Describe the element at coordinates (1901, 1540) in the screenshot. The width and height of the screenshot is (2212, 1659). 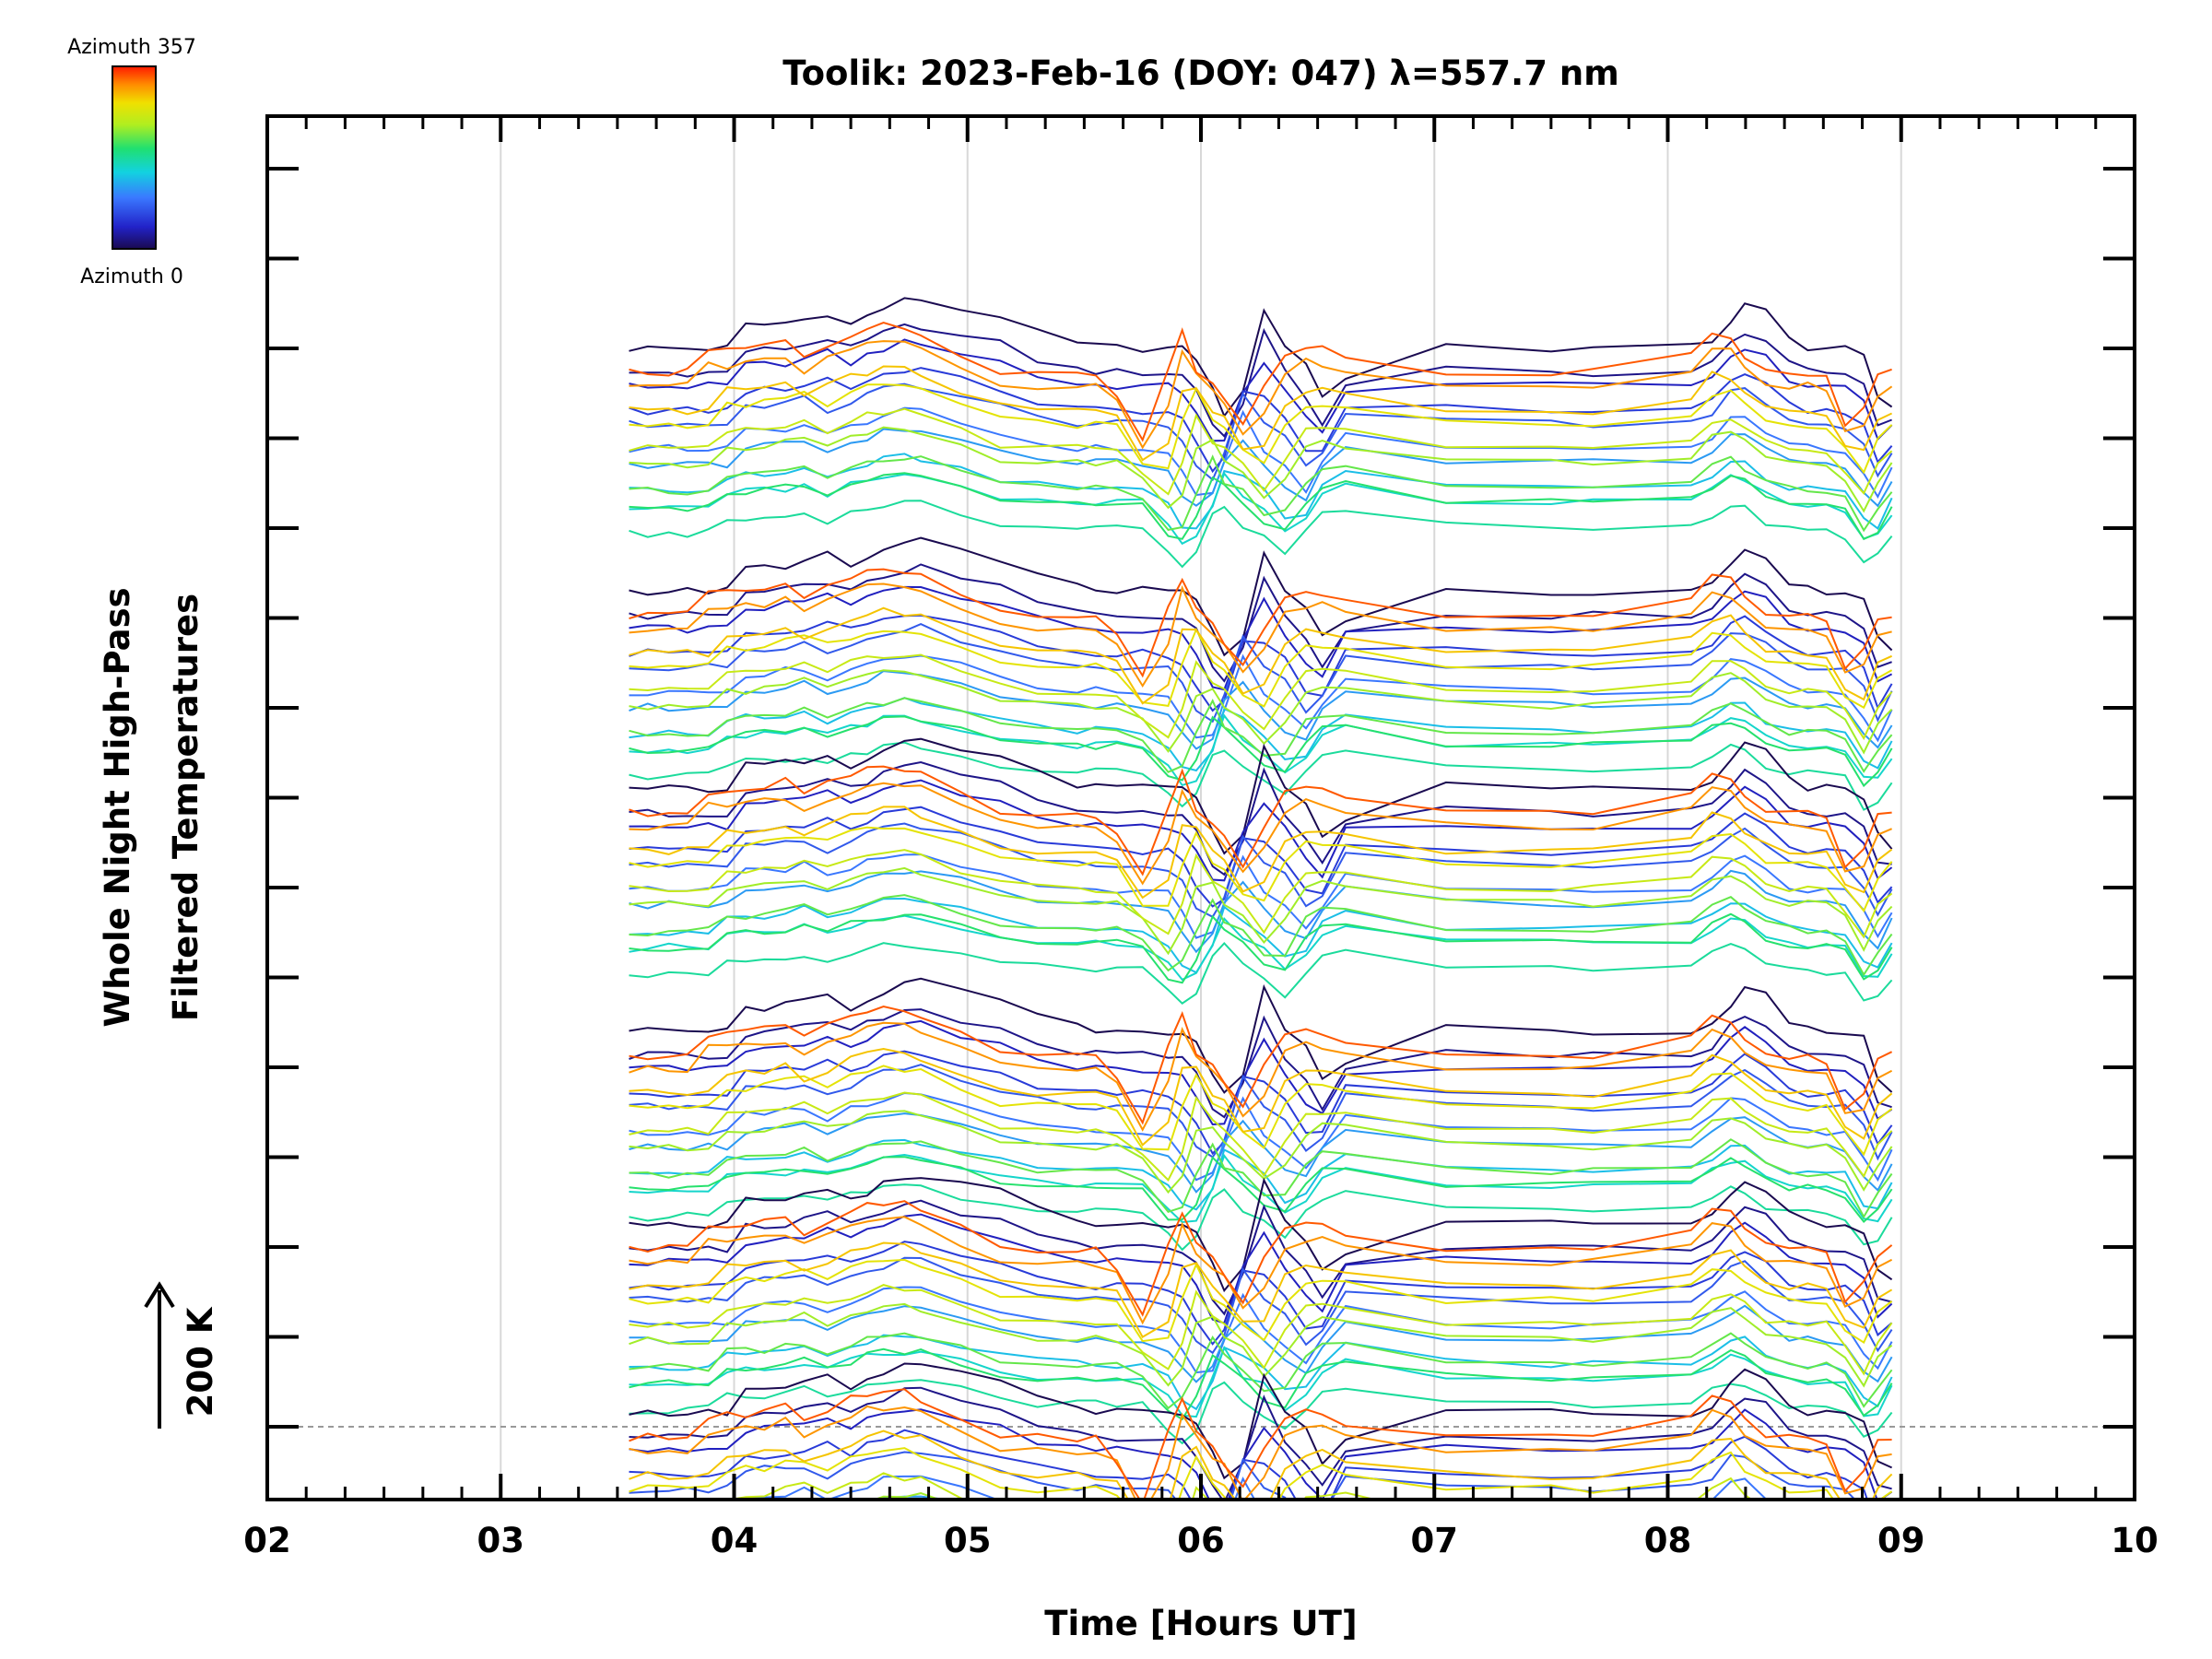
I see `x-tick-label: 09` at that location.